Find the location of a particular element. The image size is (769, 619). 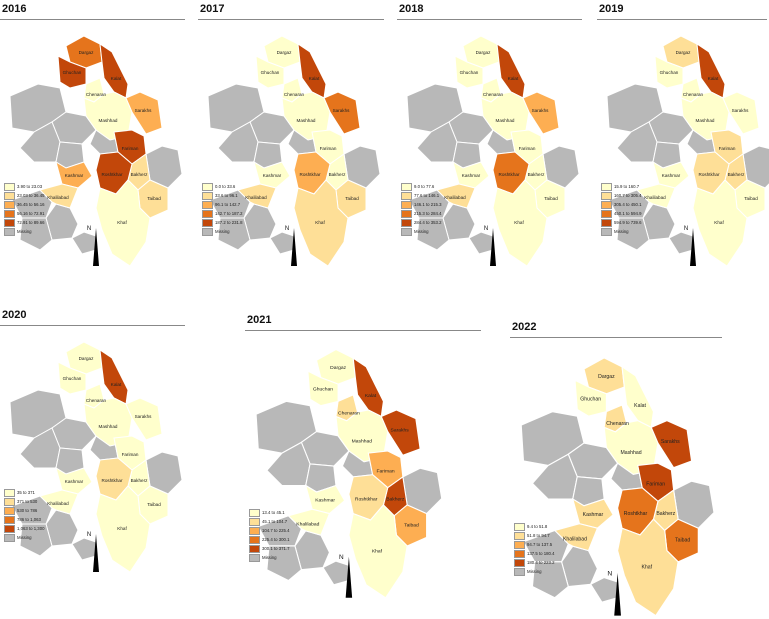

legend-row: 187.2 to 231.8 is located at coordinates (222, 222).